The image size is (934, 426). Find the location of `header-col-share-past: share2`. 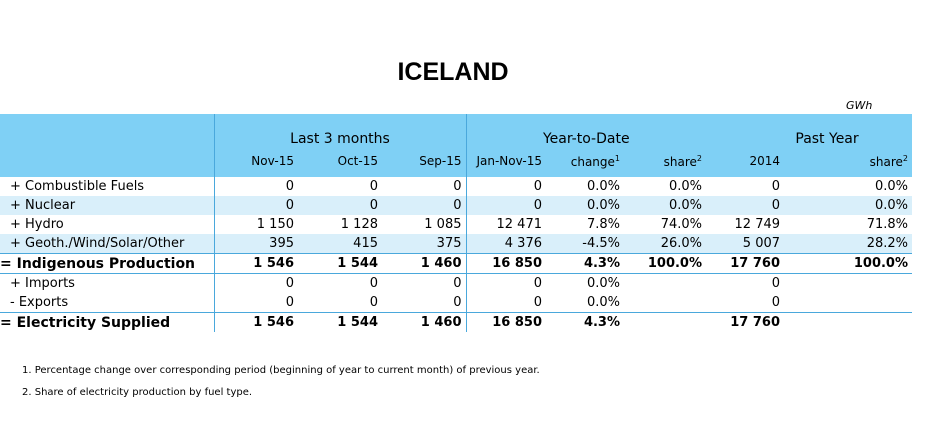

header-col-share-past: share2 is located at coordinates (889, 161).